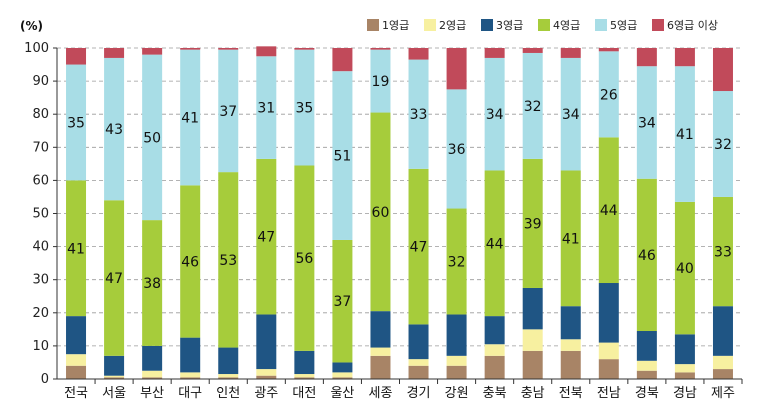  Describe the element at coordinates (395, 25) in the screenshot. I see `legend-label: 1영급` at that location.